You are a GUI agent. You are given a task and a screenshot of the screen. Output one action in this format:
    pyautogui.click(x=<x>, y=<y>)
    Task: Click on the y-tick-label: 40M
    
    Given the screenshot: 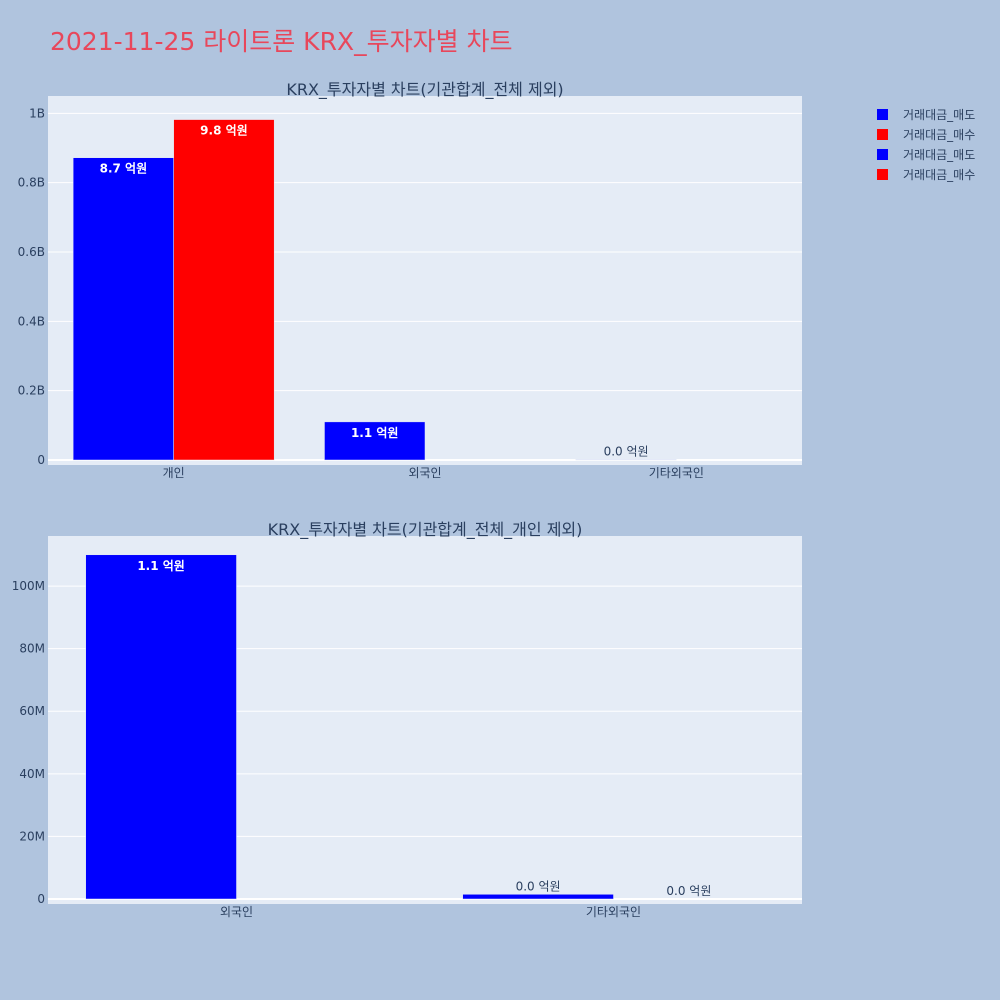 What is the action you would take?
    pyautogui.click(x=32, y=774)
    